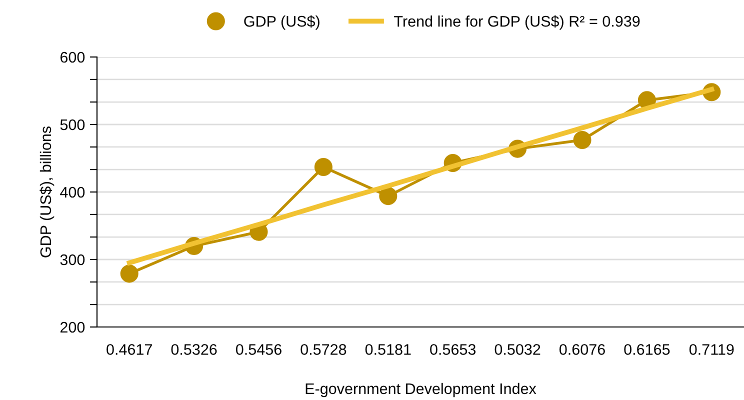 The height and width of the screenshot is (400, 744). What do you see at coordinates (517, 22) in the screenshot?
I see `legend-label: Trend line for GDP (US$) R² = 0.939` at bounding box center [517, 22].